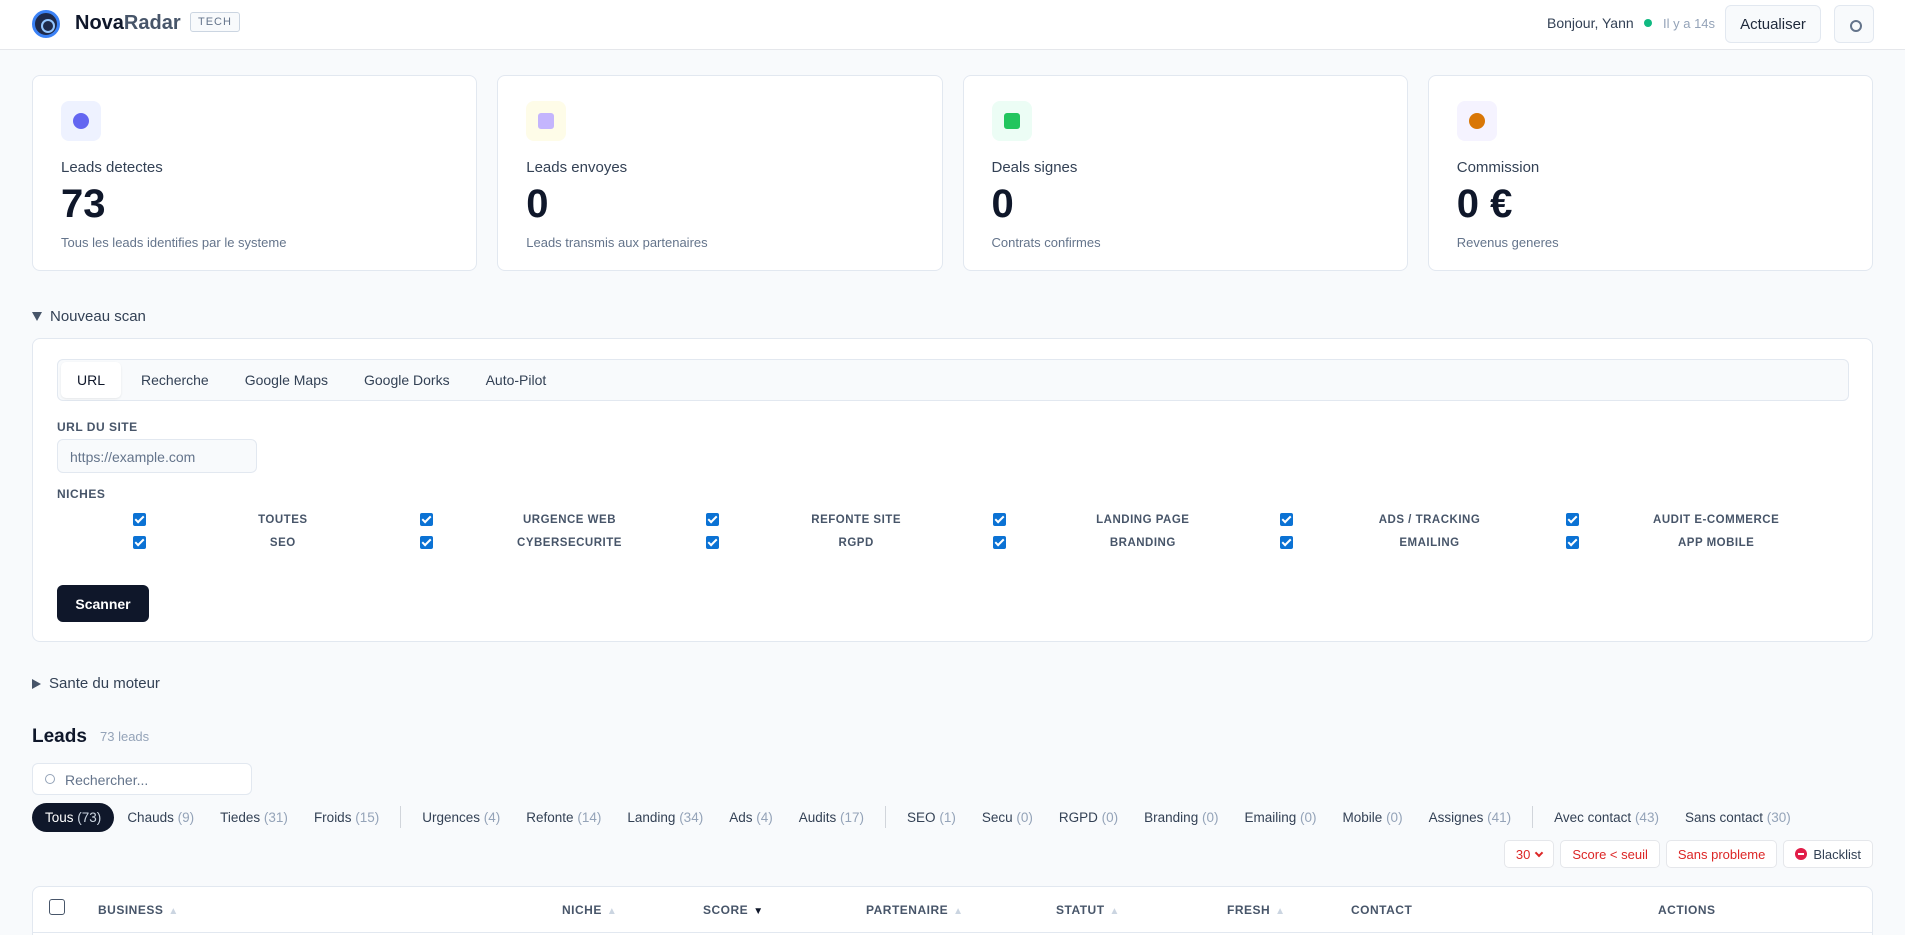  Describe the element at coordinates (96, 683) in the screenshot. I see `health-toggle: Sante du moteur` at that location.